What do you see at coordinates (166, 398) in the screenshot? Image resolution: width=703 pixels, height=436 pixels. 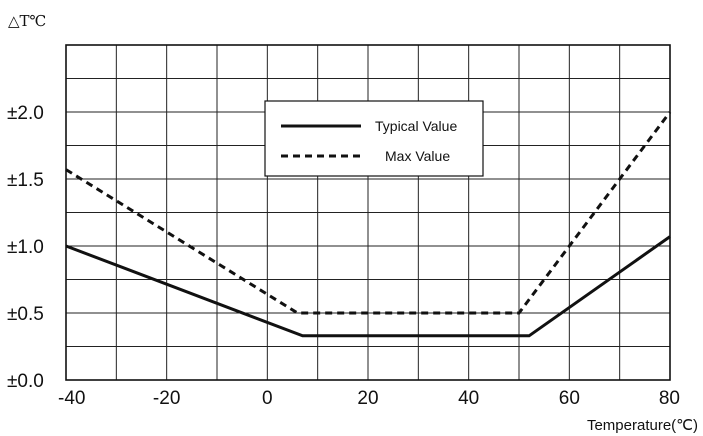 I see `x-tick-label: -20` at bounding box center [166, 398].